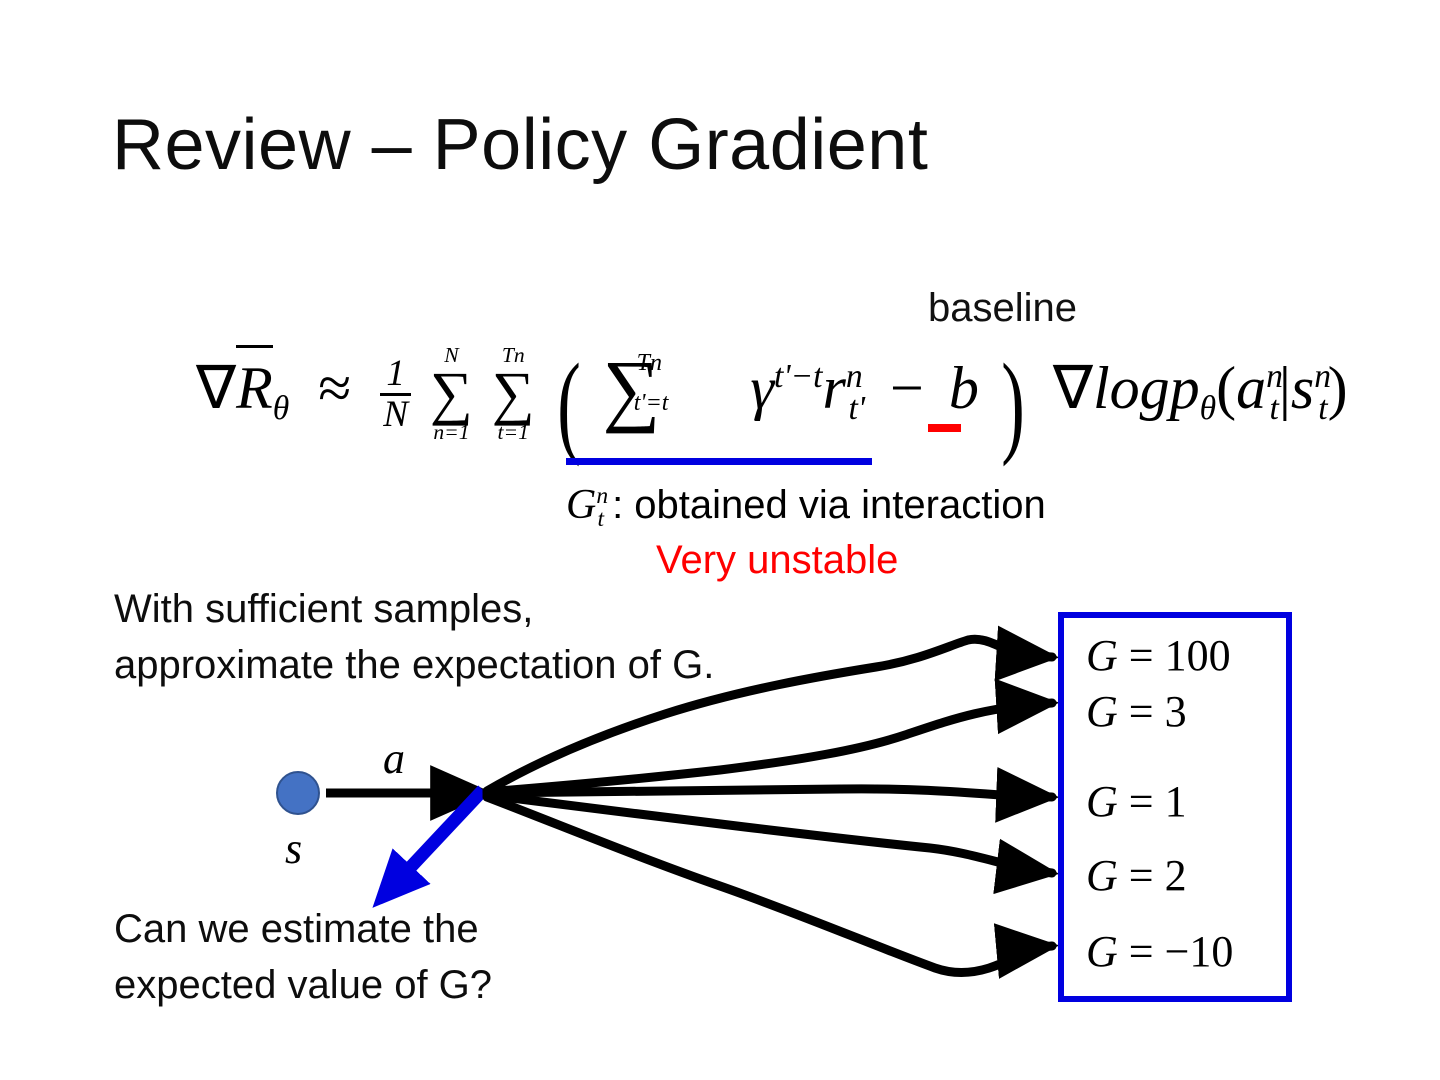 The width and height of the screenshot is (1440, 1080). I want to click on return-definition-text: : obtained via interaction, so click(829, 505).